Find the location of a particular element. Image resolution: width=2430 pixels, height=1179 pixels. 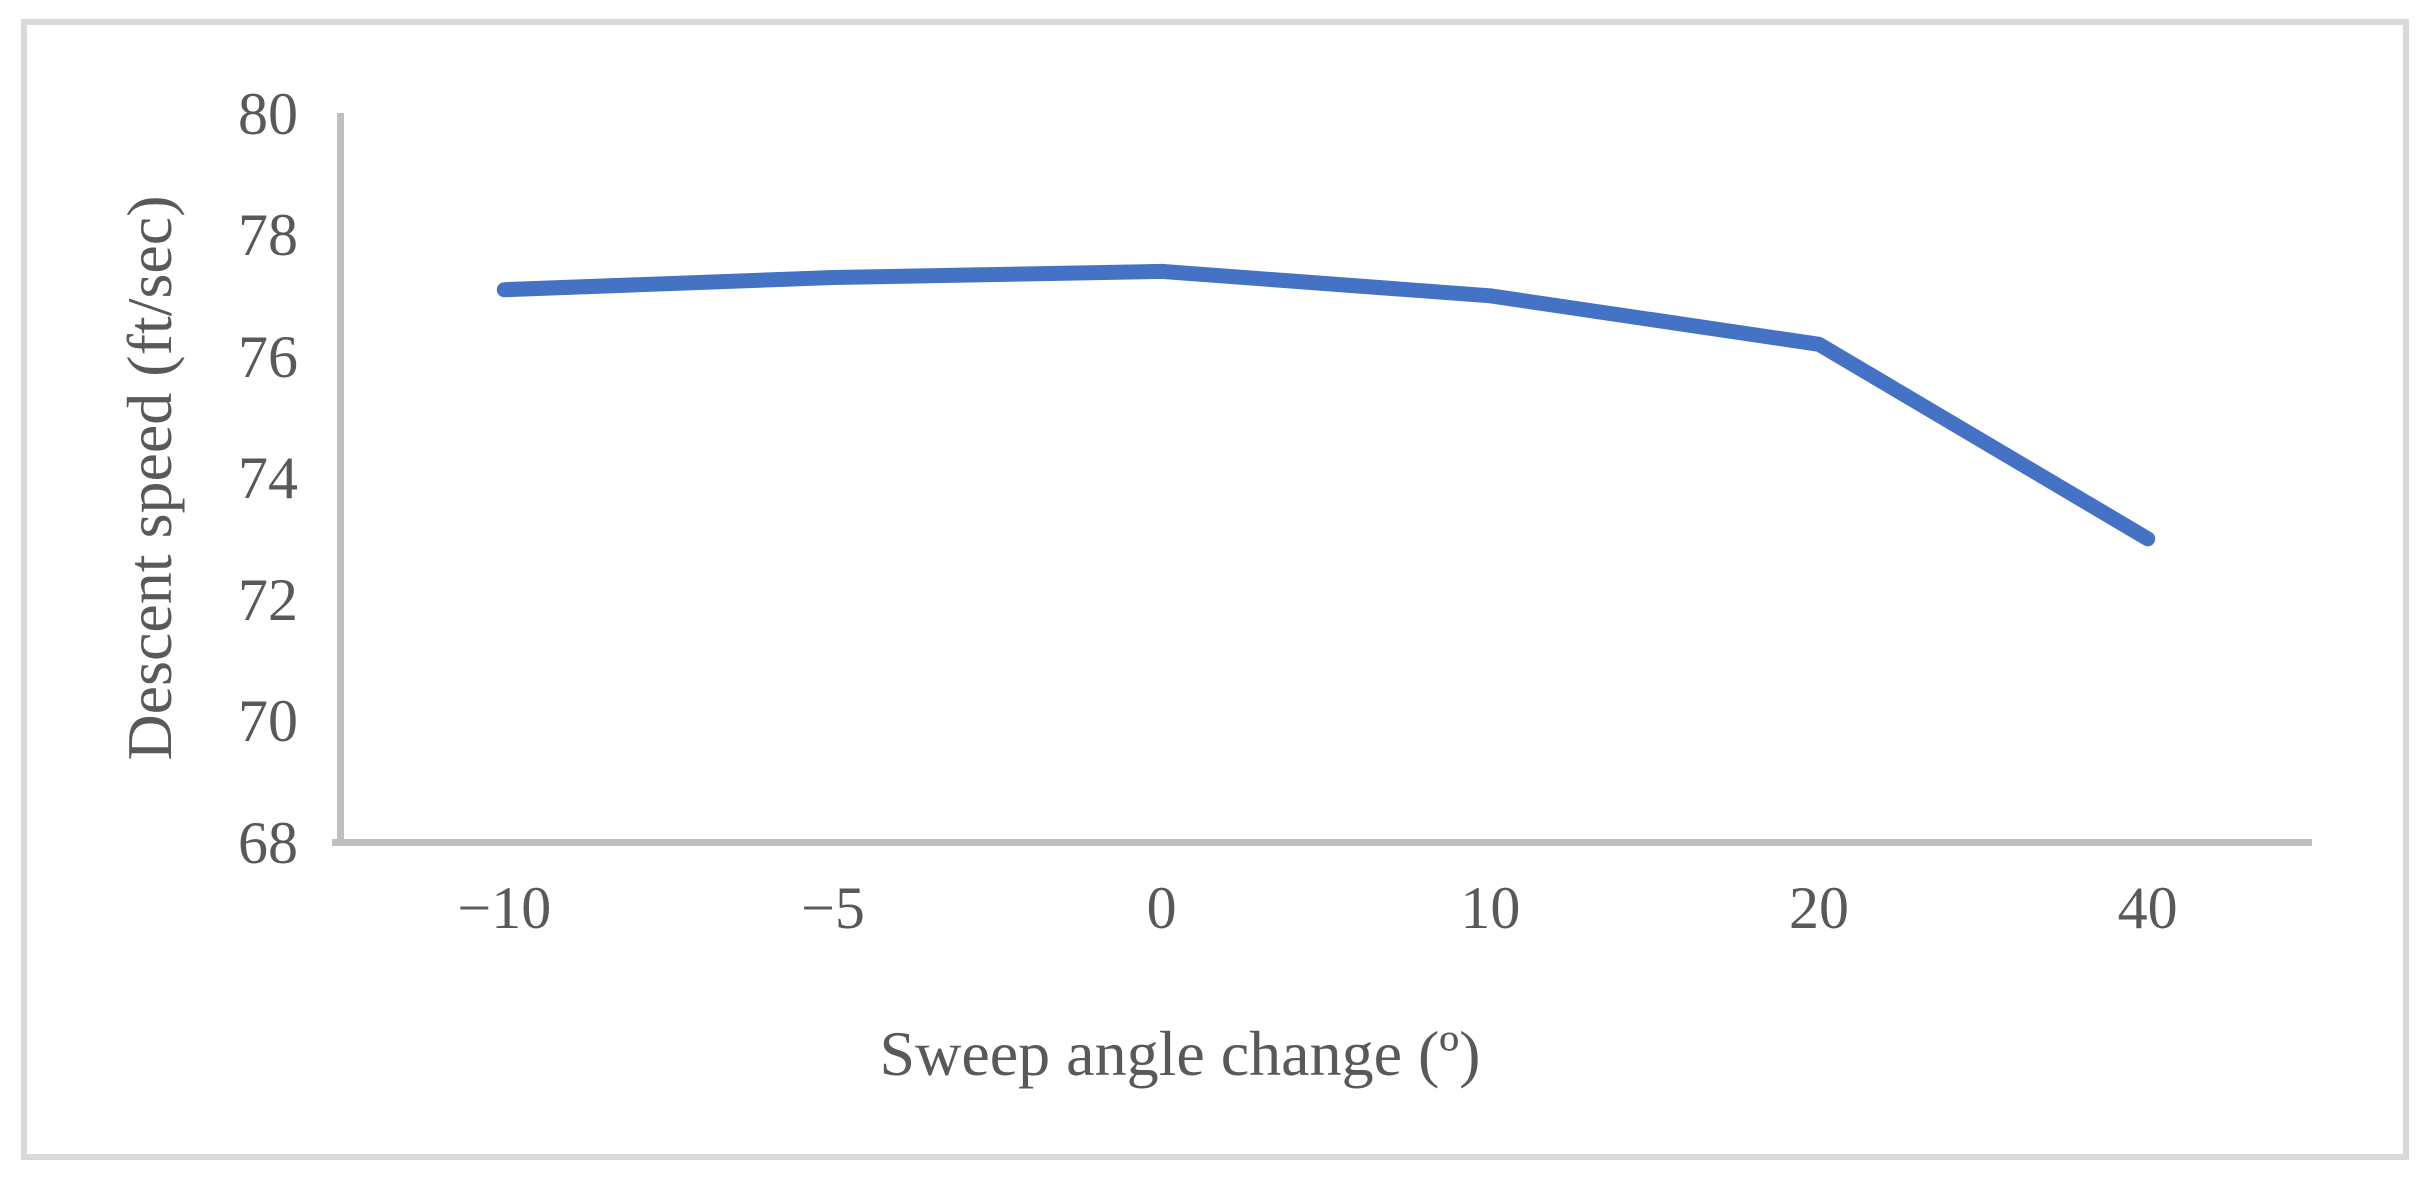

y-tick-label: 76 is located at coordinates (268, 356).